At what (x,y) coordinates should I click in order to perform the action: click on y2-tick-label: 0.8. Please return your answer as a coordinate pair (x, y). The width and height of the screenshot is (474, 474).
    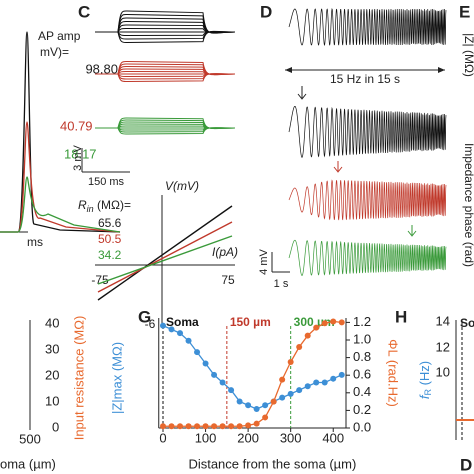
    Looking at the image, I should click on (362, 356).